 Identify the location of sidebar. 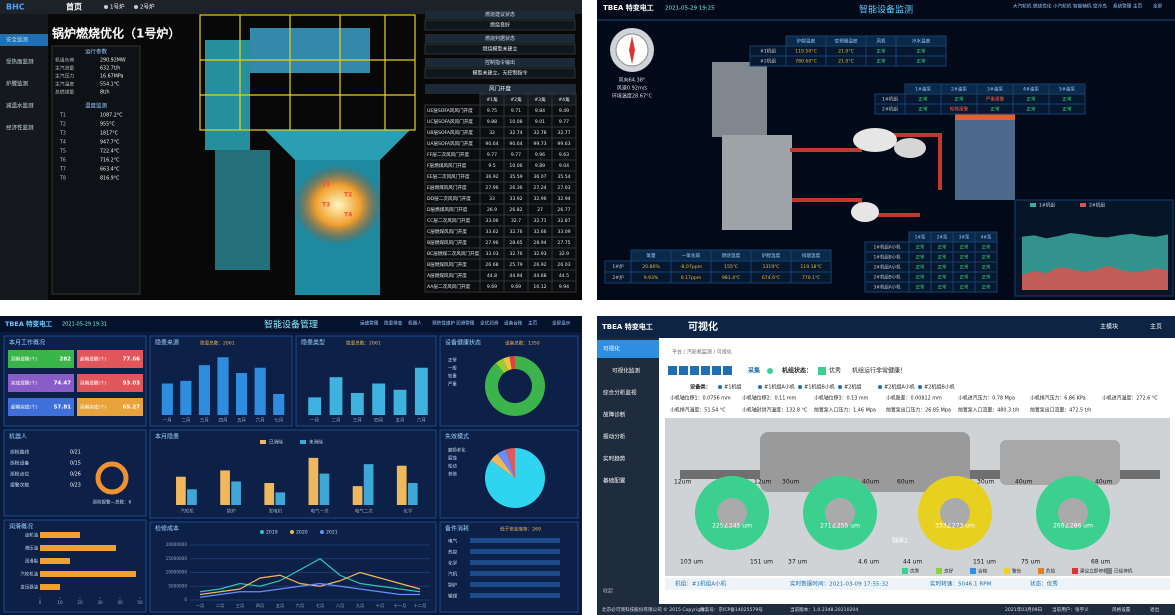
(628, 471).